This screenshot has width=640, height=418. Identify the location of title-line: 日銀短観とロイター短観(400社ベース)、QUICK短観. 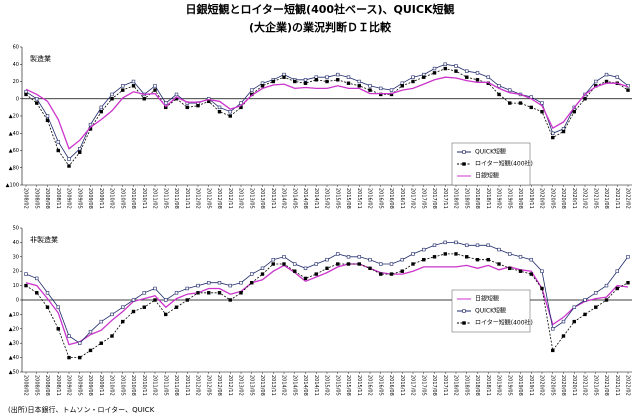
(320, 9).